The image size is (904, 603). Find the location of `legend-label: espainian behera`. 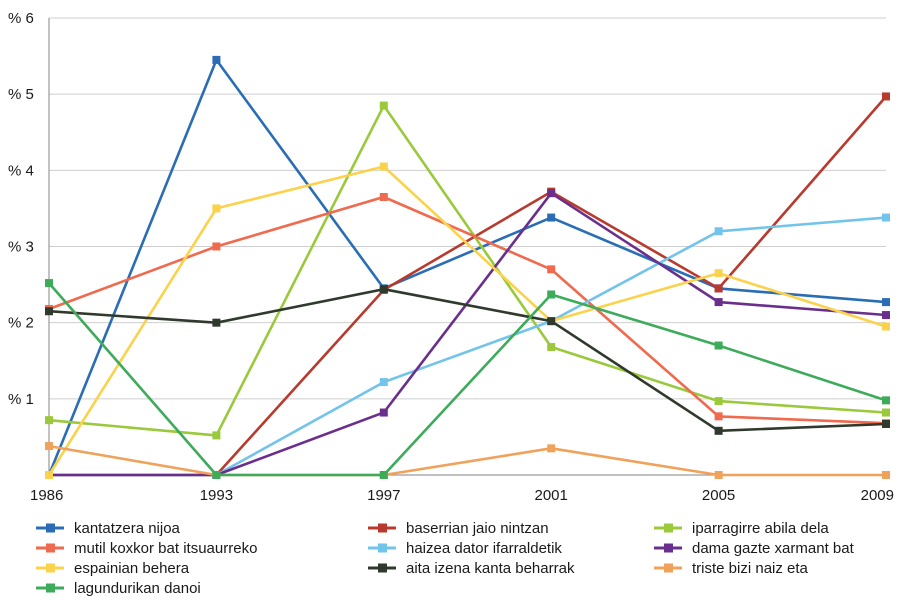

legend-label: espainian behera is located at coordinates (132, 568).